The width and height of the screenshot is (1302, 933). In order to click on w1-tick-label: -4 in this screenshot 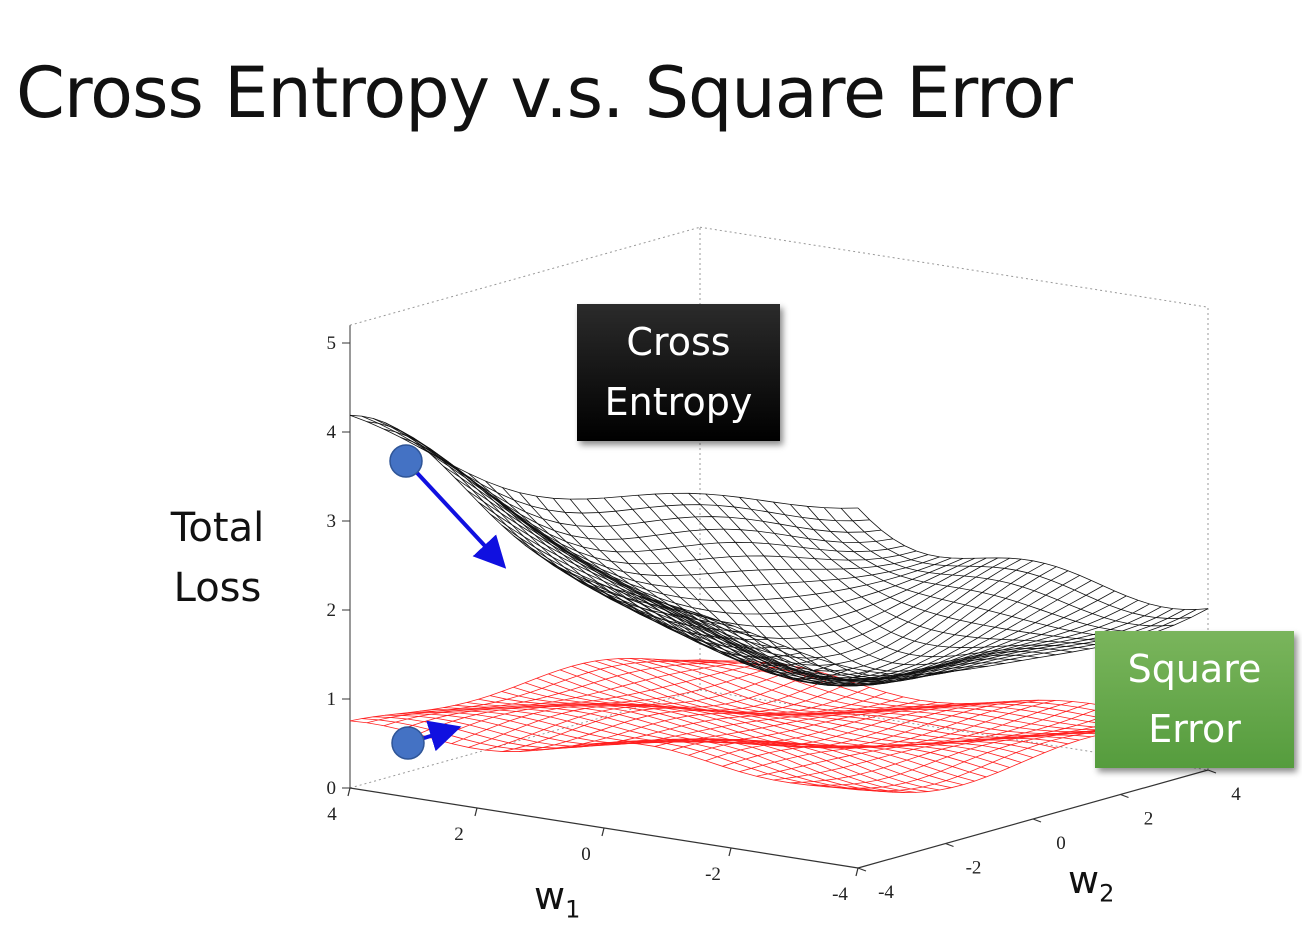, I will do `click(840, 894)`.